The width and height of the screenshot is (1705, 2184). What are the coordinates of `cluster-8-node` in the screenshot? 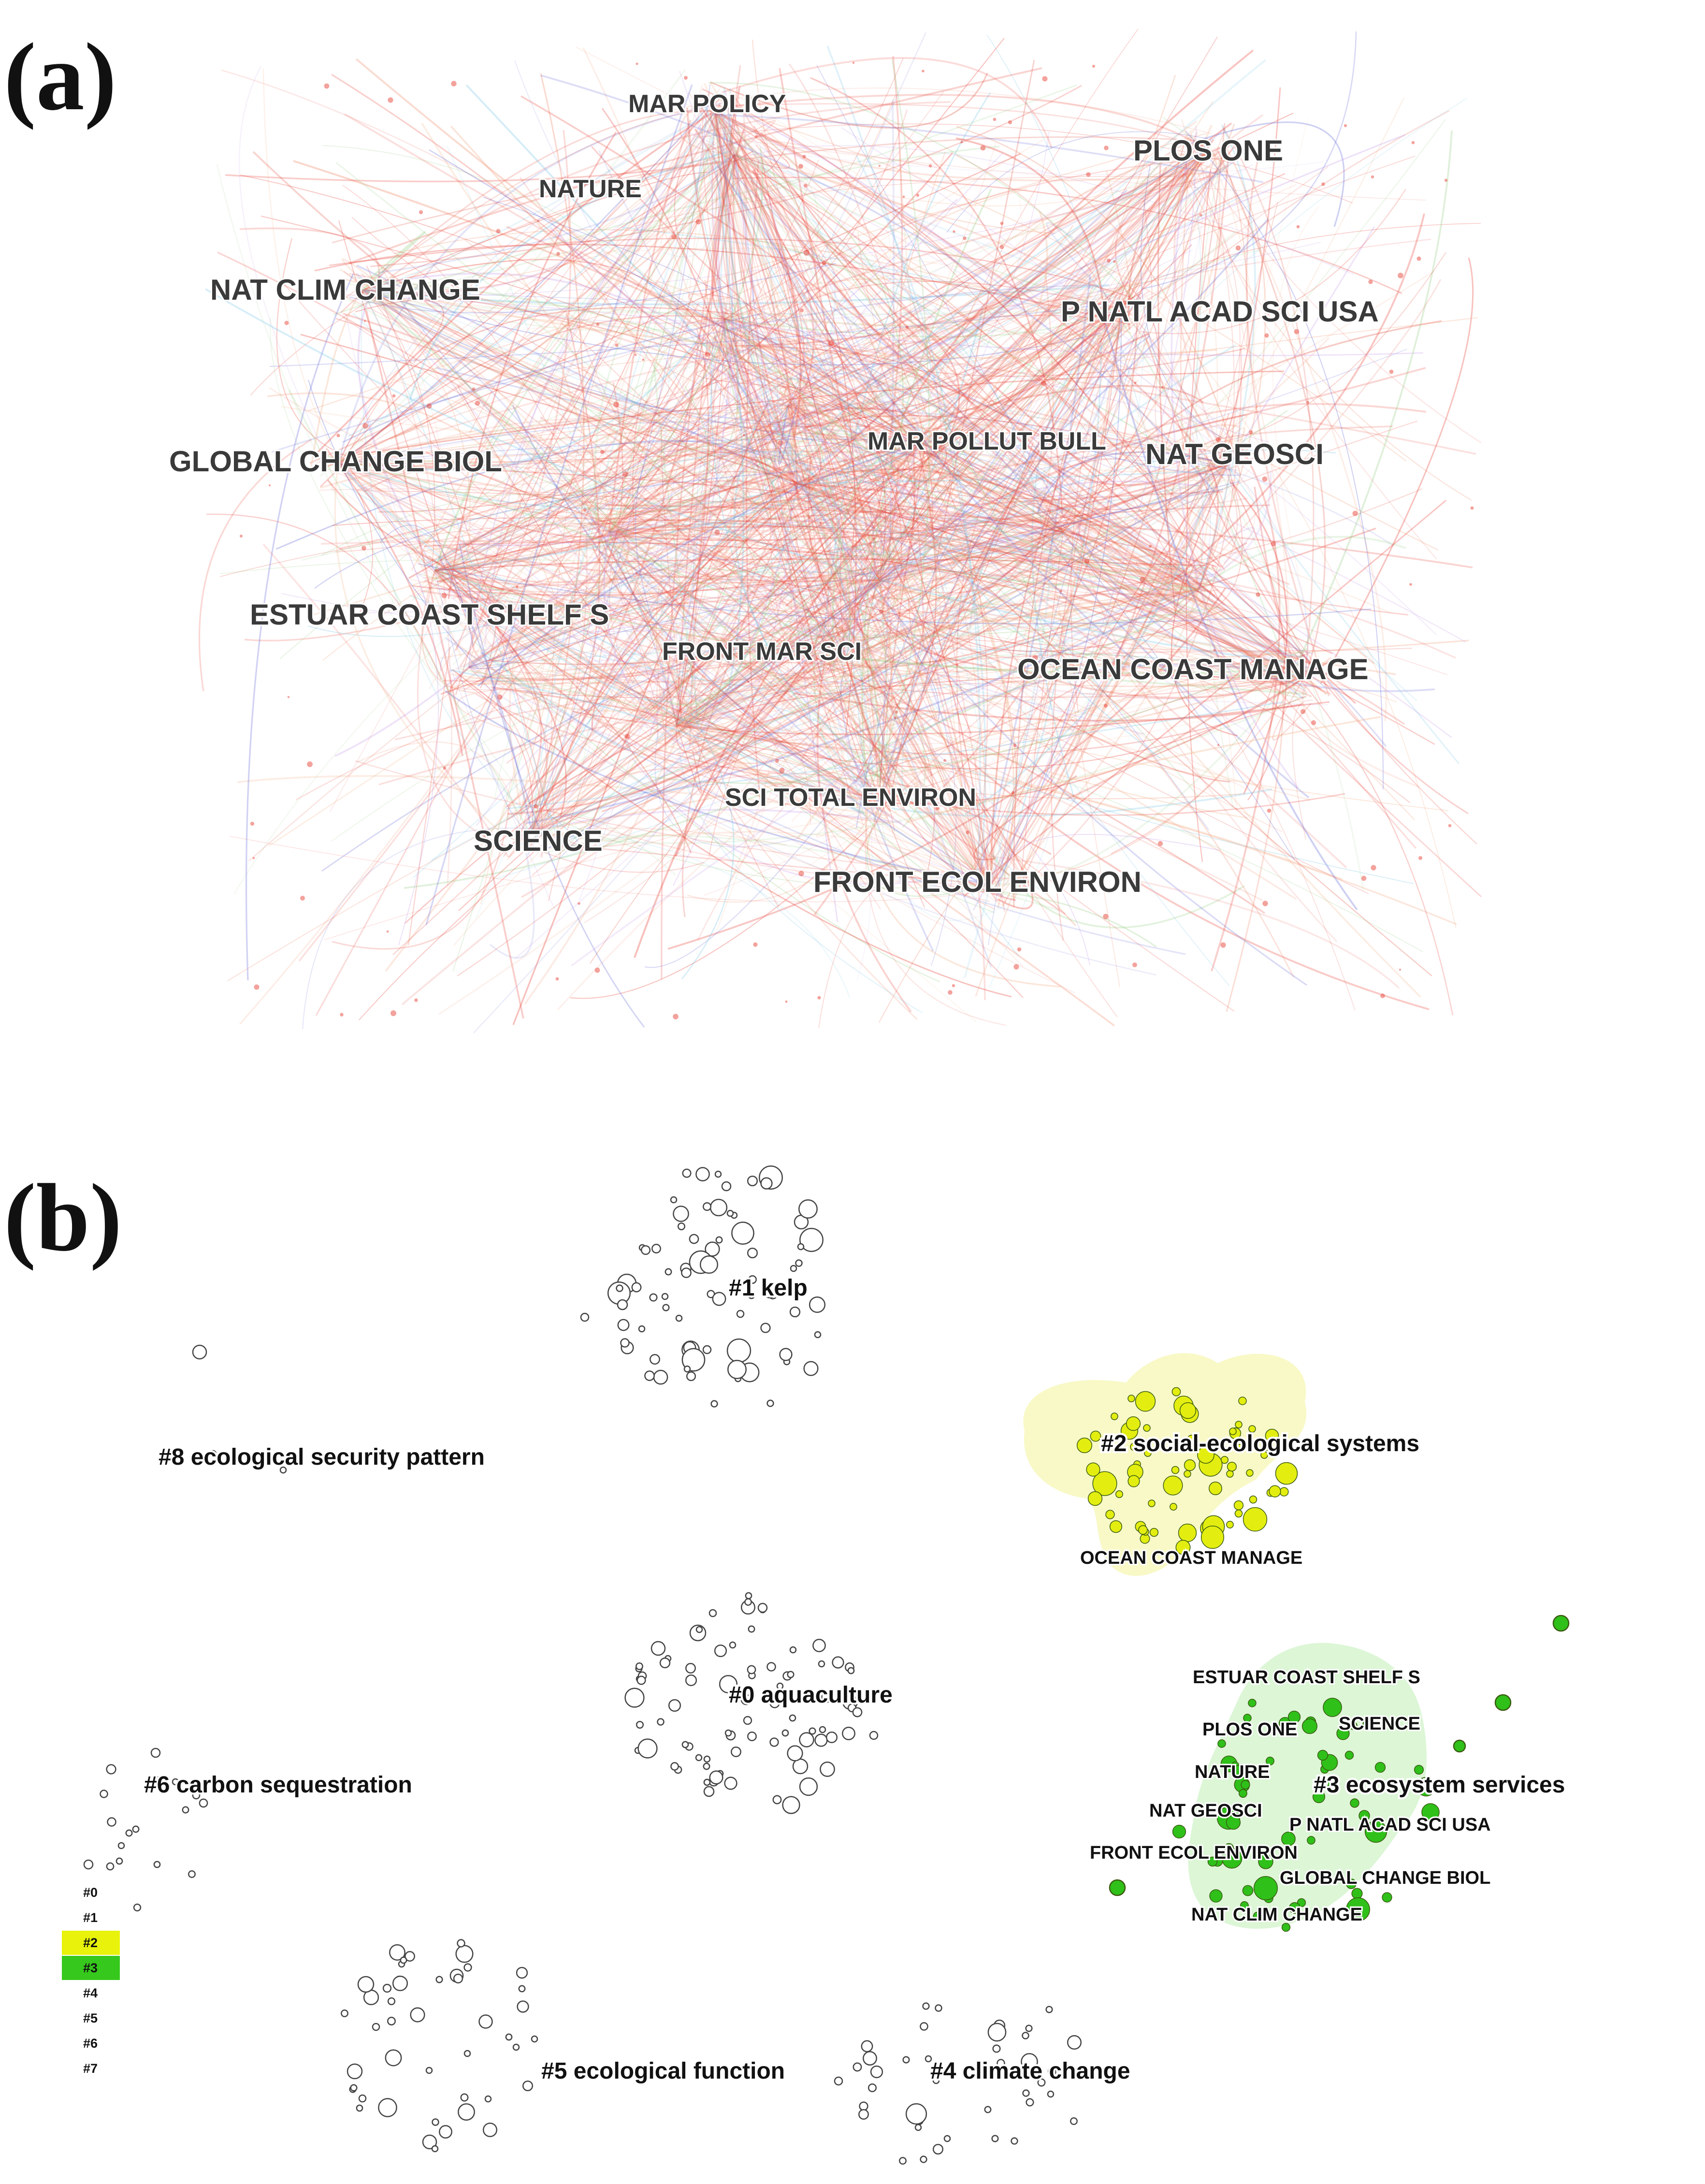 It's located at (213, 1454).